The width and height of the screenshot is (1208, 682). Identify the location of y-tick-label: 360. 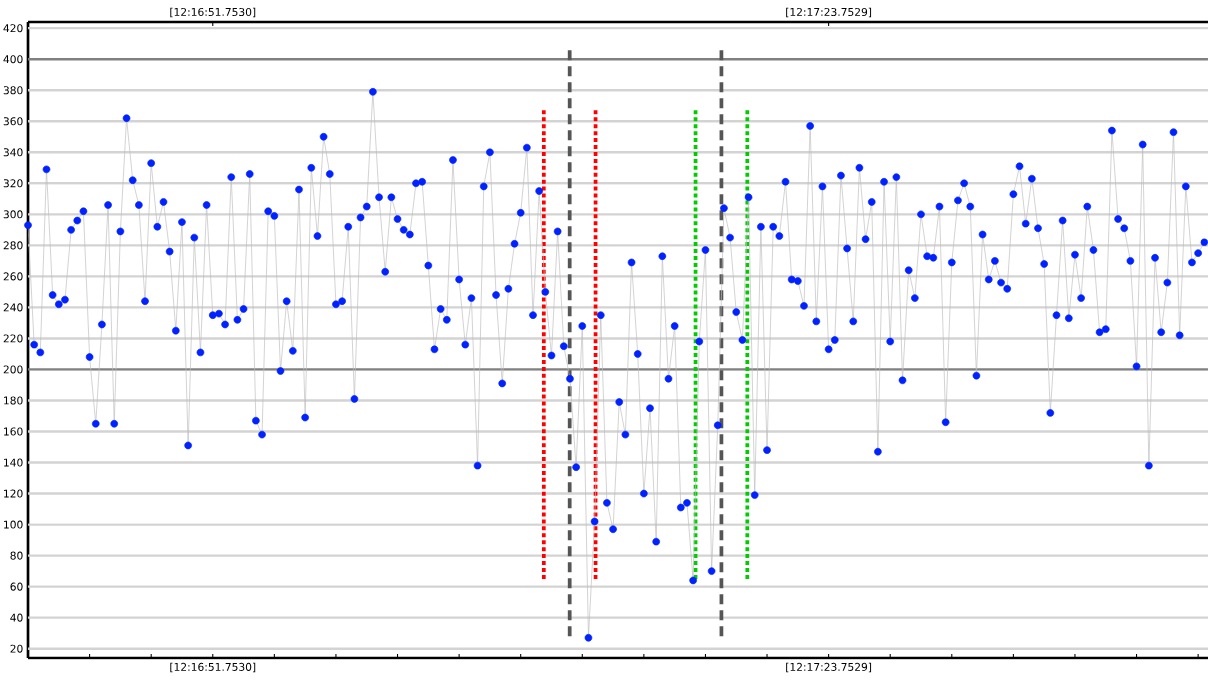
(13, 121).